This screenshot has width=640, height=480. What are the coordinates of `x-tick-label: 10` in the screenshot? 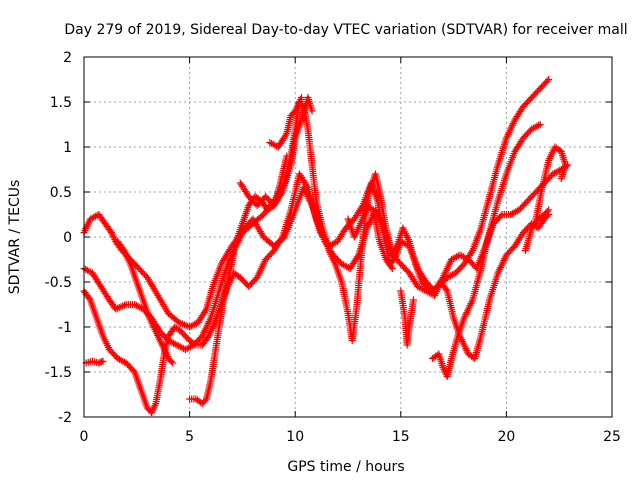 It's located at (295, 437).